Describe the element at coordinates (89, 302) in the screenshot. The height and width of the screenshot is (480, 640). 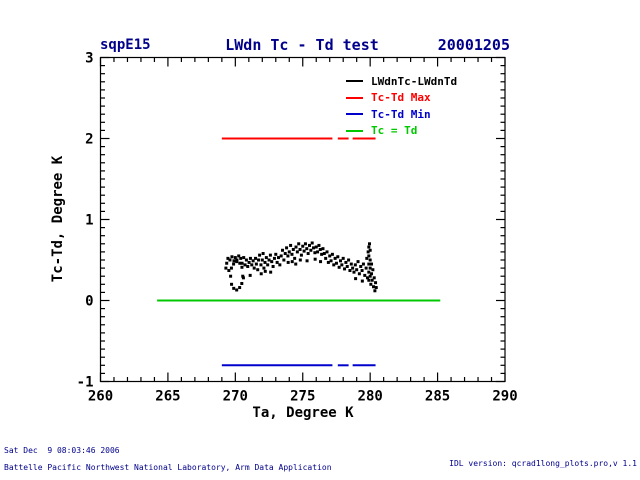
I see `y-tick-label: 0` at that location.